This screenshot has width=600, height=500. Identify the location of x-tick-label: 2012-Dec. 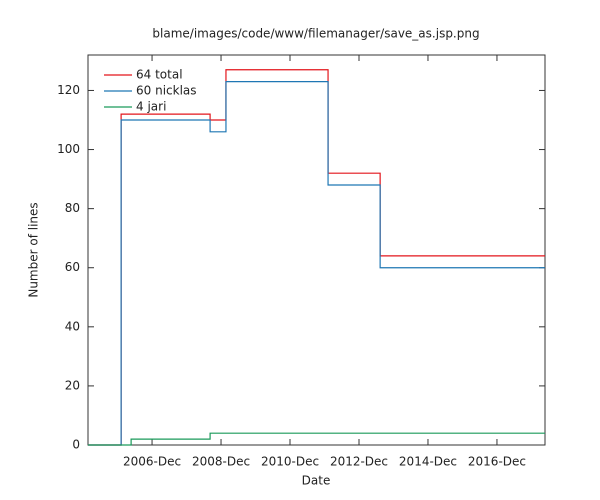
(359, 462).